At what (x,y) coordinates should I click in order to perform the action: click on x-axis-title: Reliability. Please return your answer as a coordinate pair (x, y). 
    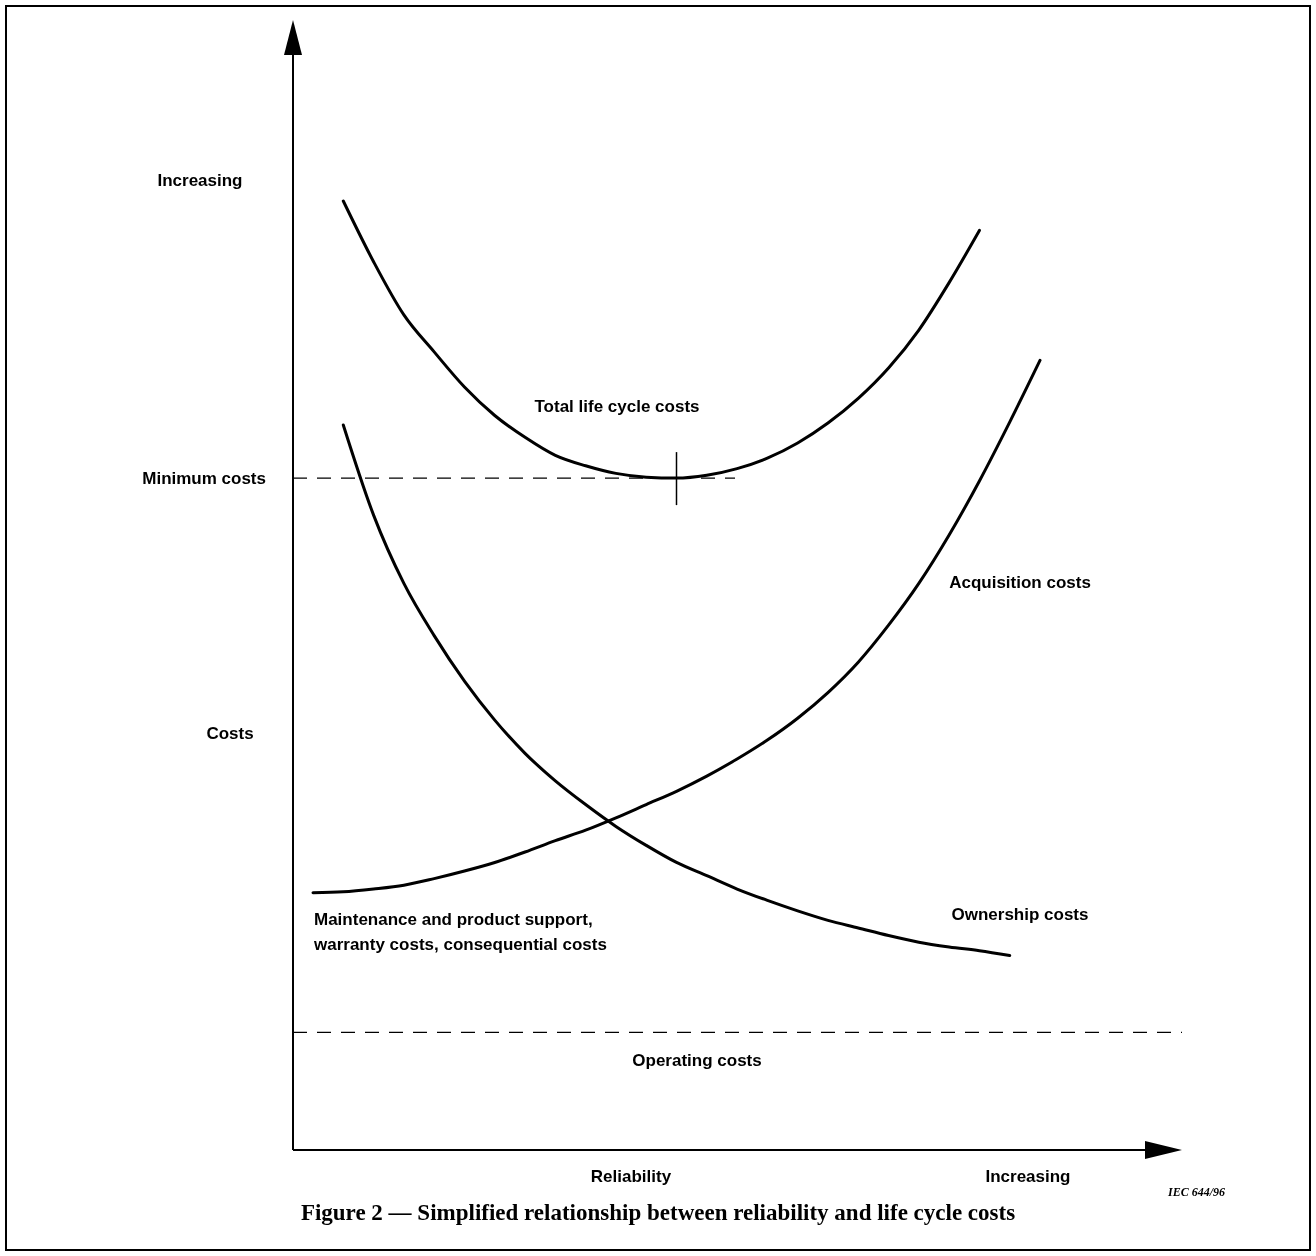
    Looking at the image, I should click on (631, 1176).